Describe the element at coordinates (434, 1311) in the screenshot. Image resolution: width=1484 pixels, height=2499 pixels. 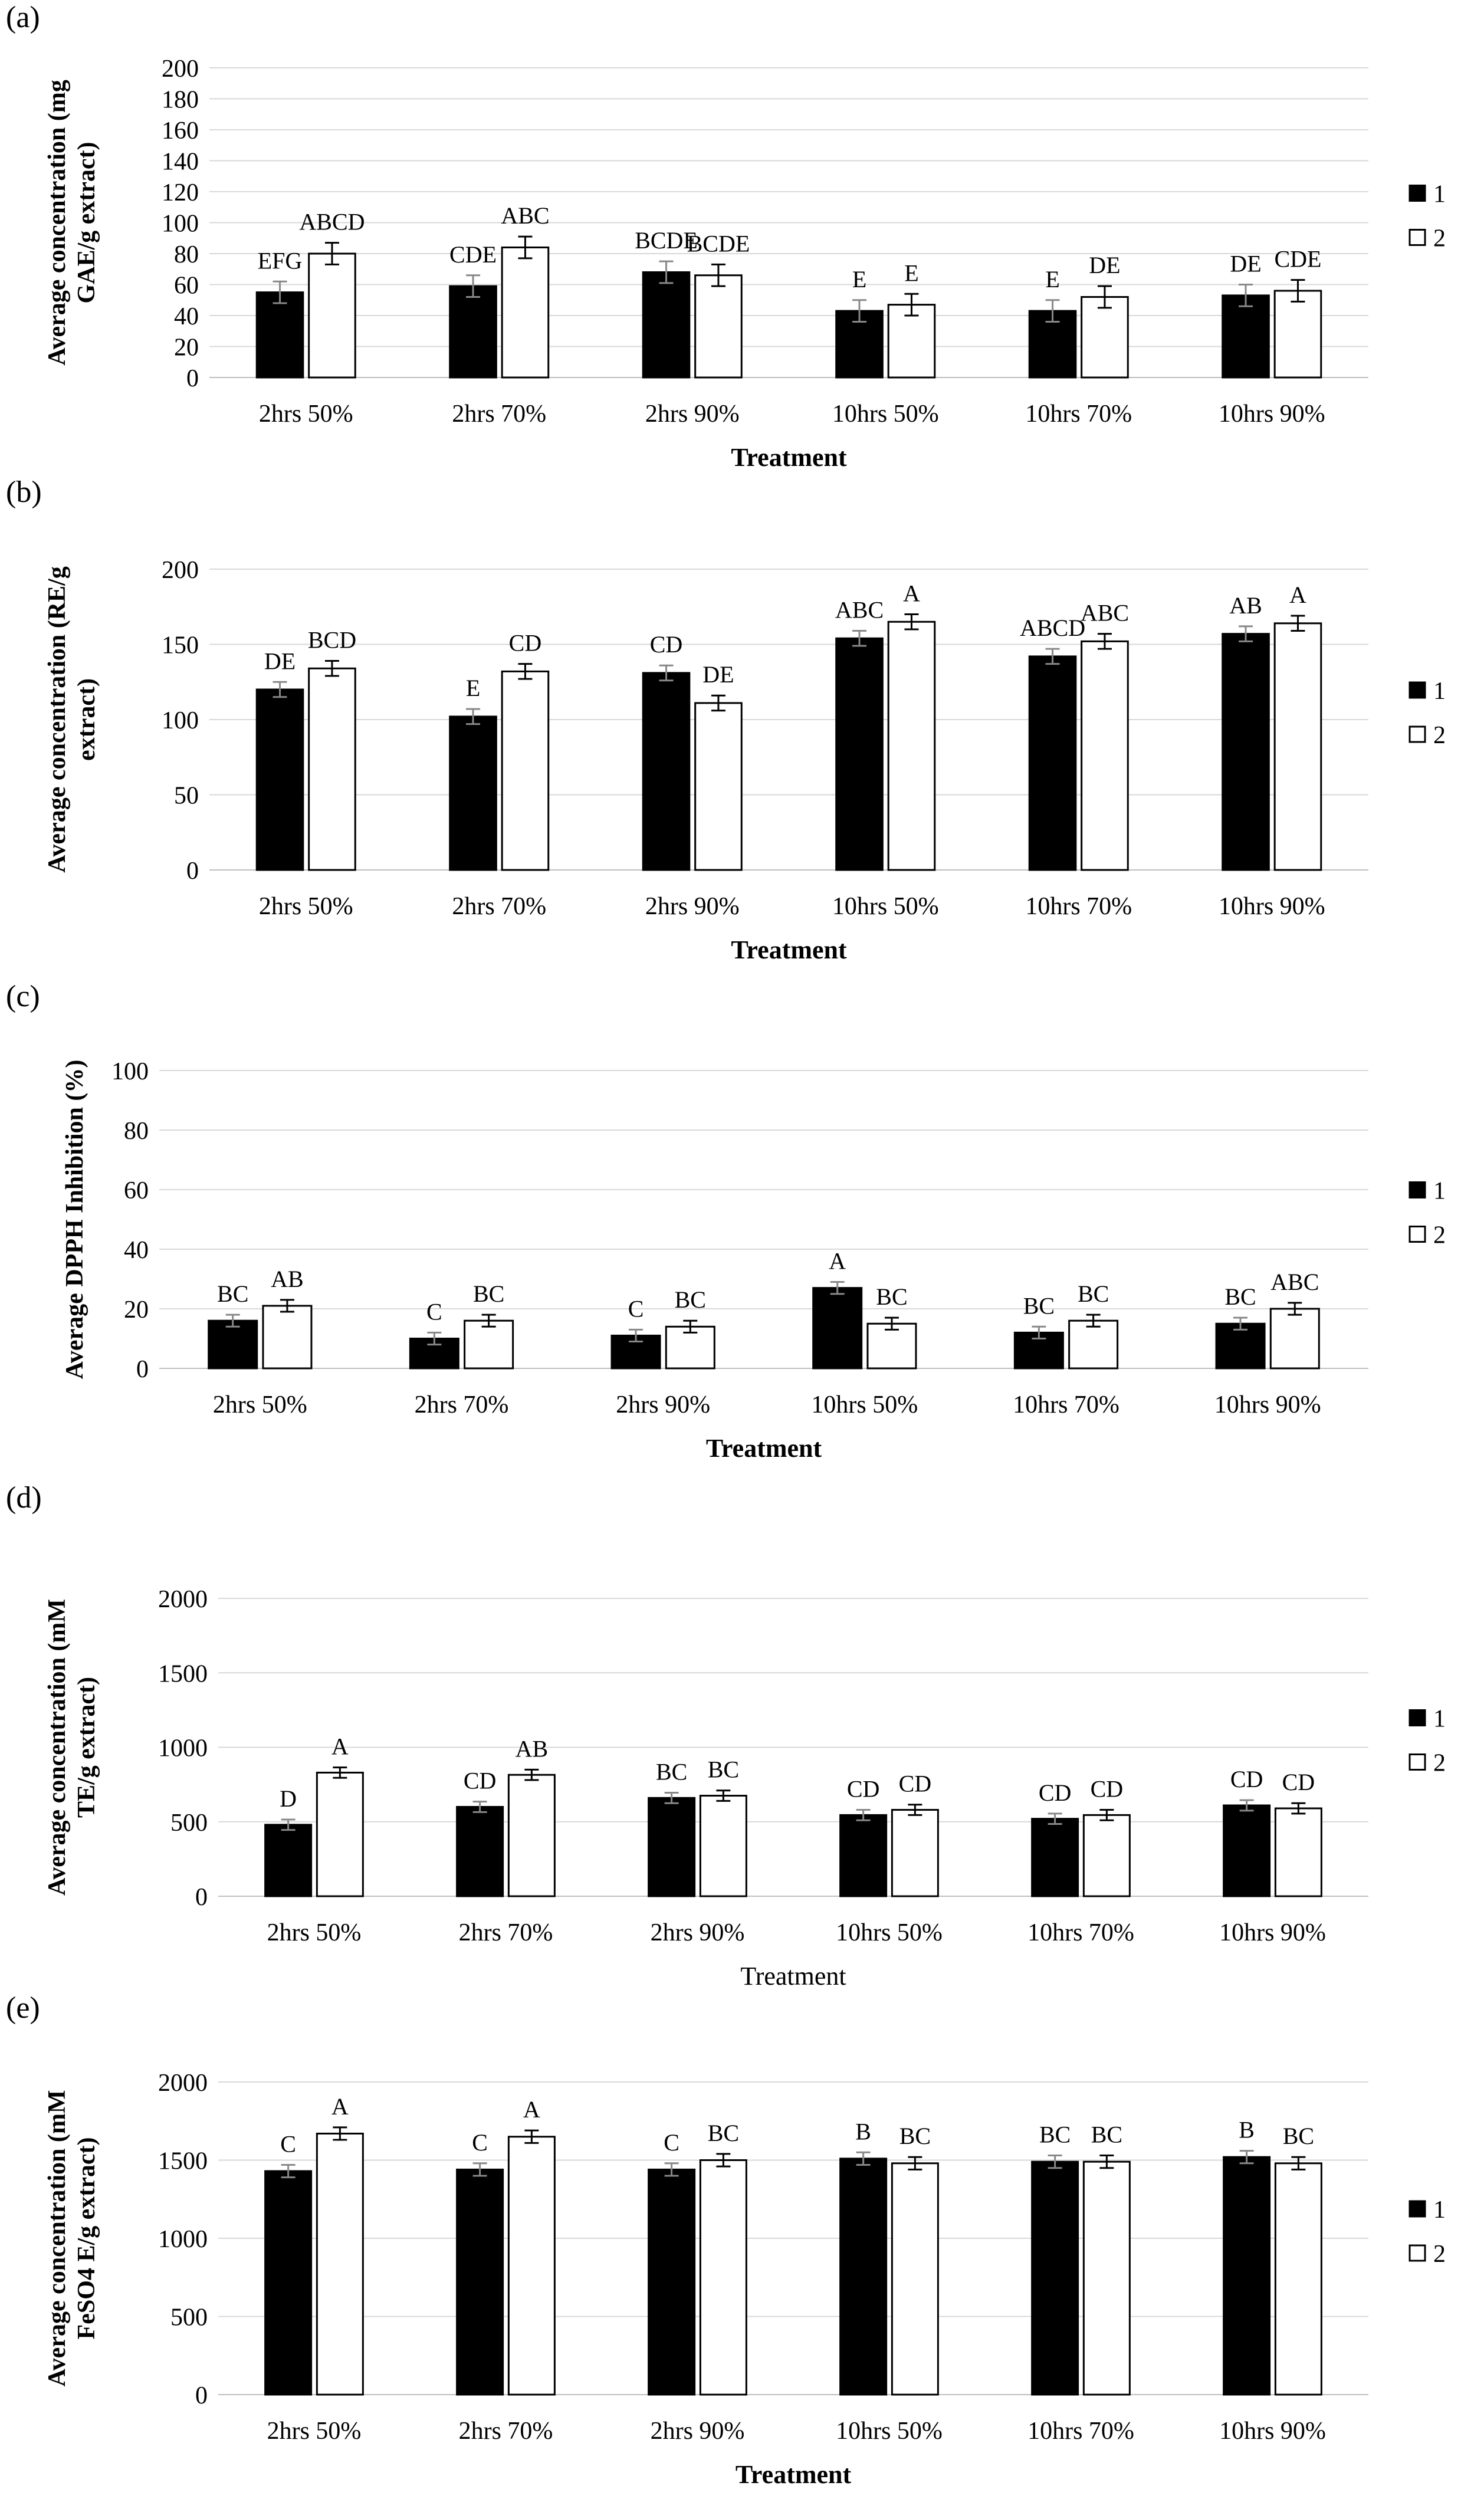
I see `data-label: C` at that location.